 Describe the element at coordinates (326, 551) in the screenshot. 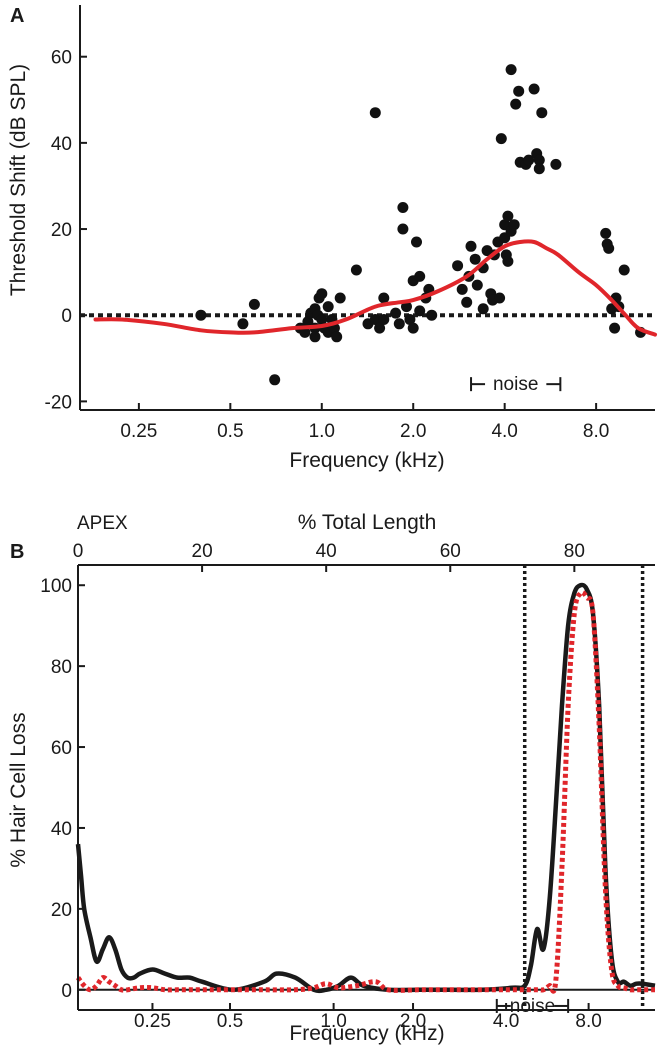

I see `top-tick-label: 40` at that location.